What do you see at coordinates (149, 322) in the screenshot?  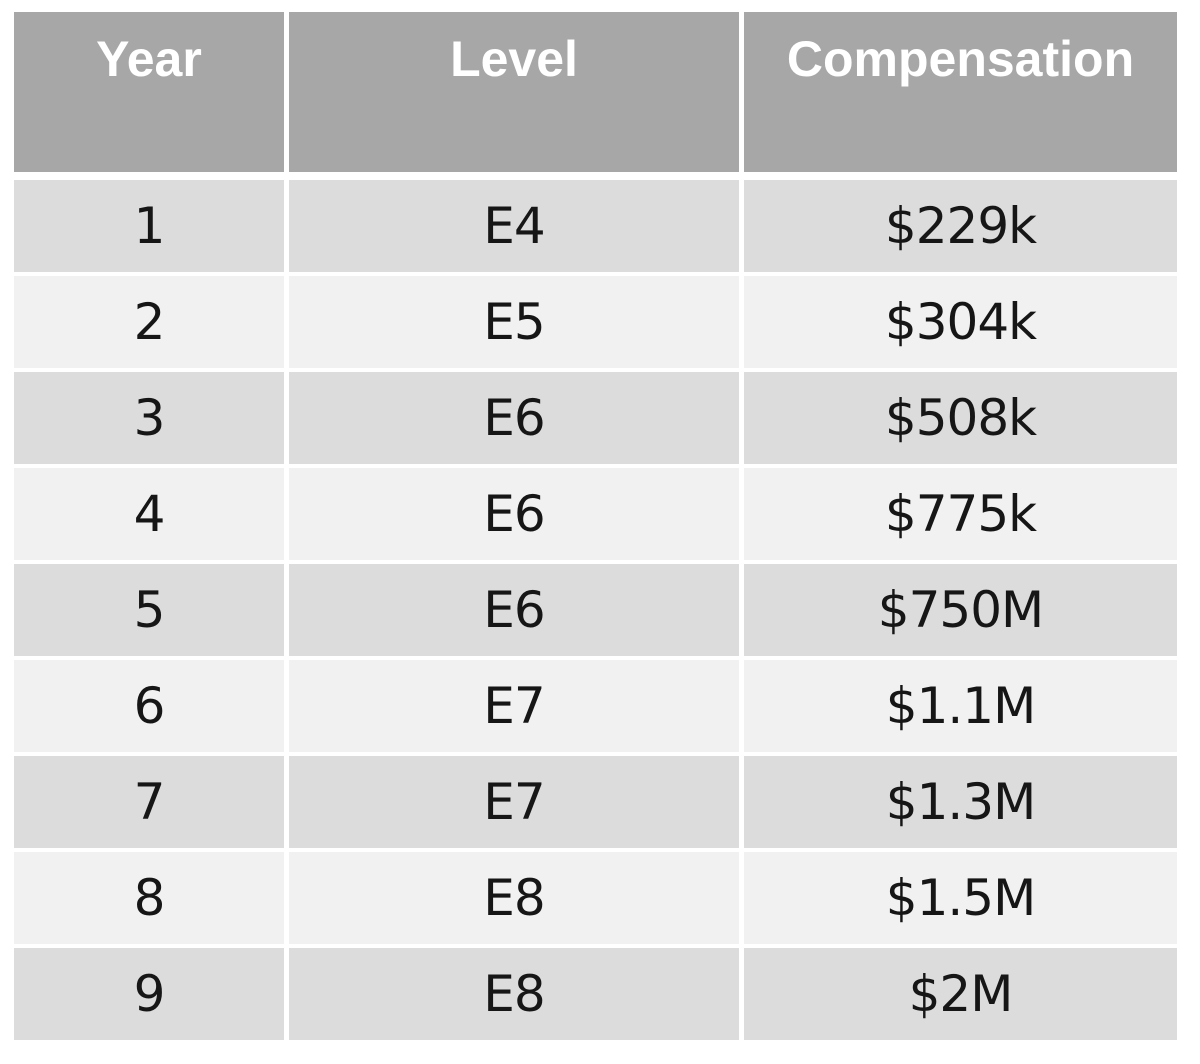 I see `cell-year-2: 2` at bounding box center [149, 322].